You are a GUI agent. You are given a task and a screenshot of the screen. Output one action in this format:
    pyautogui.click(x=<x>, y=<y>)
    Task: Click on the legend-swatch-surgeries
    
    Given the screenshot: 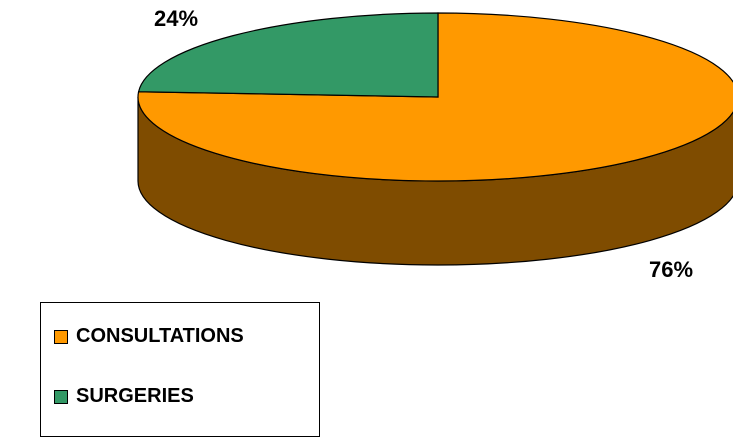 What is the action you would take?
    pyautogui.click(x=61, y=396)
    